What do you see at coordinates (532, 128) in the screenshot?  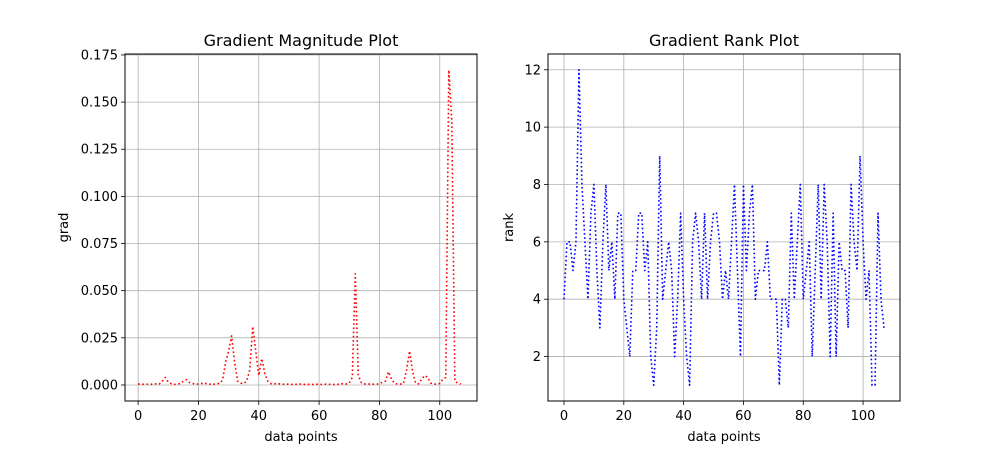 I see `y-tick-label: 10` at bounding box center [532, 128].